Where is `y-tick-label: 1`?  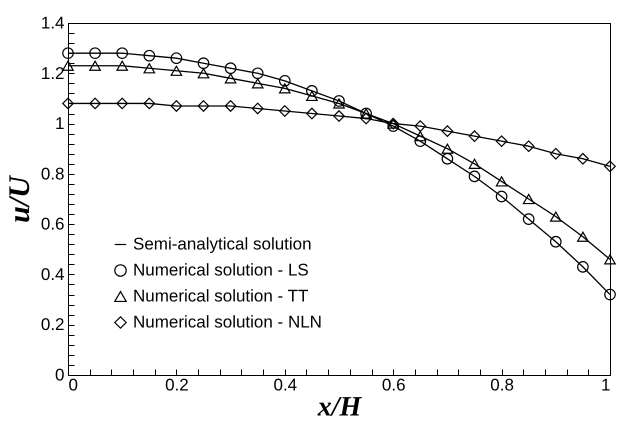
y-tick-label: 1 is located at coordinates (59, 124).